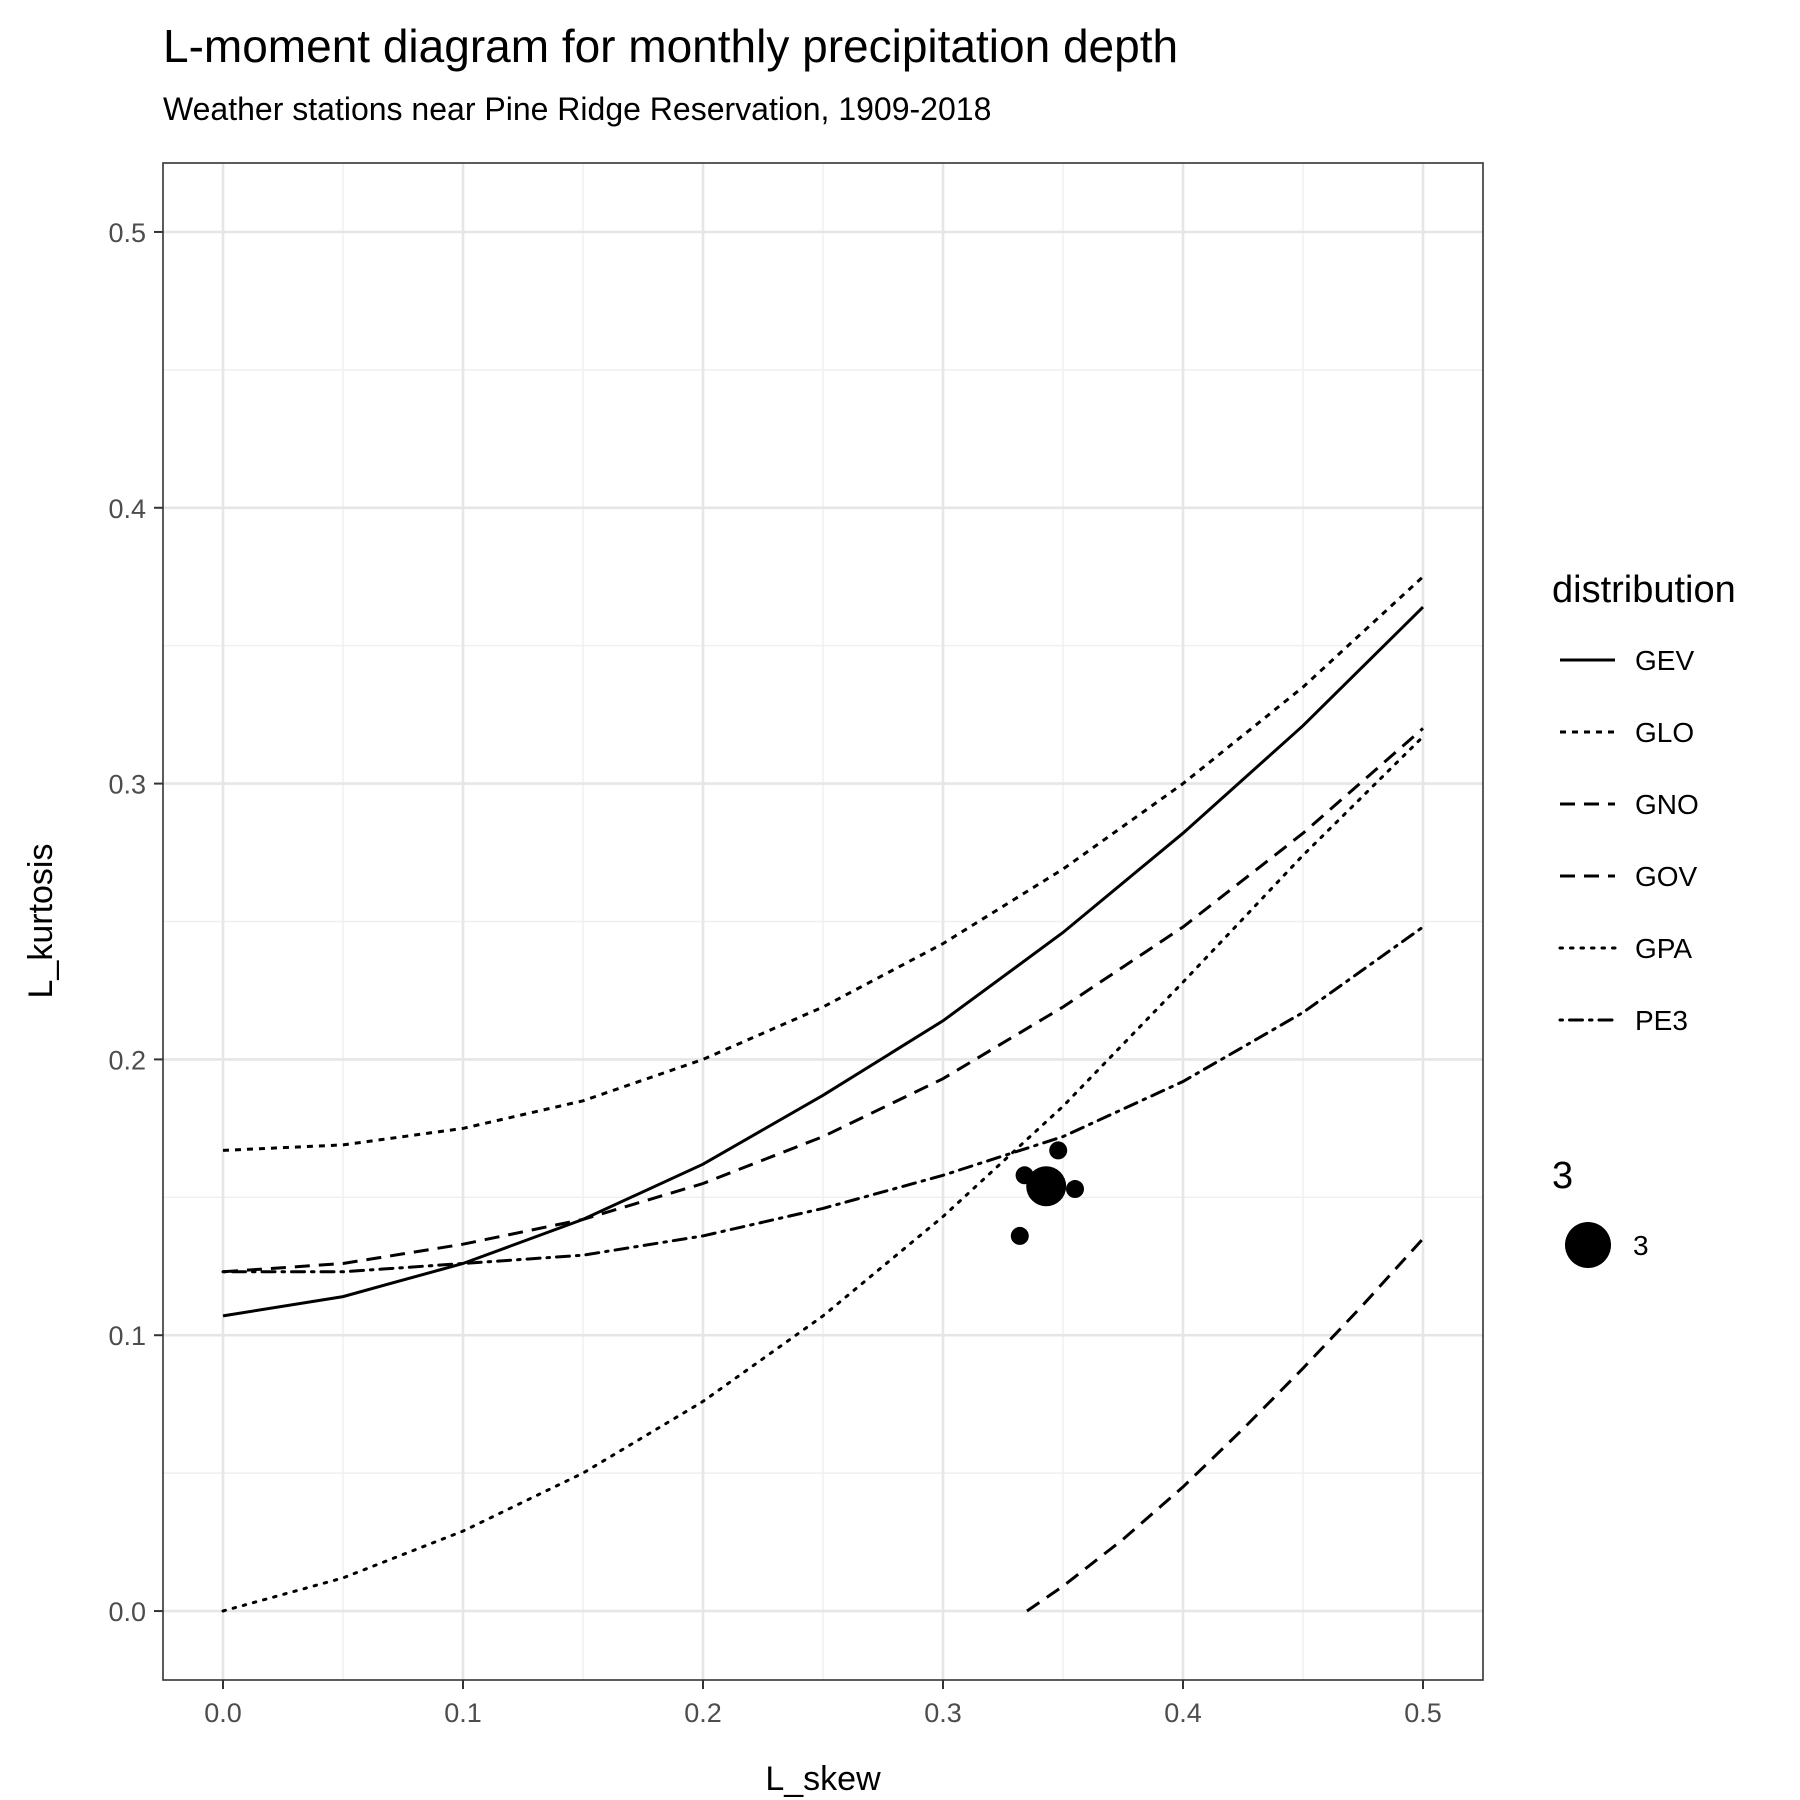  Describe the element at coordinates (1664, 732) in the screenshot. I see `legend-label-glo: GLO` at that location.